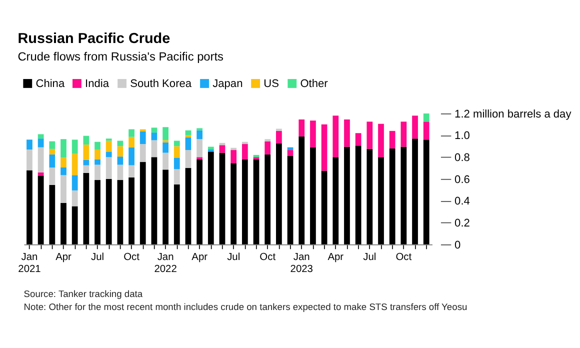 The image size is (580, 348). I want to click on y-tick-label: 0, so click(457, 245).